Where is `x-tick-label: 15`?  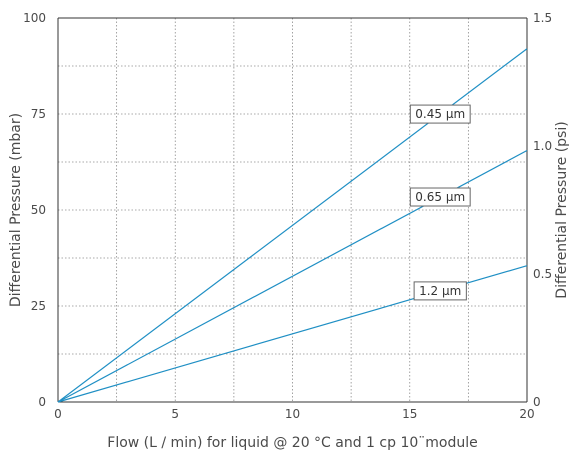
x-tick-label: 15 is located at coordinates (409, 414).